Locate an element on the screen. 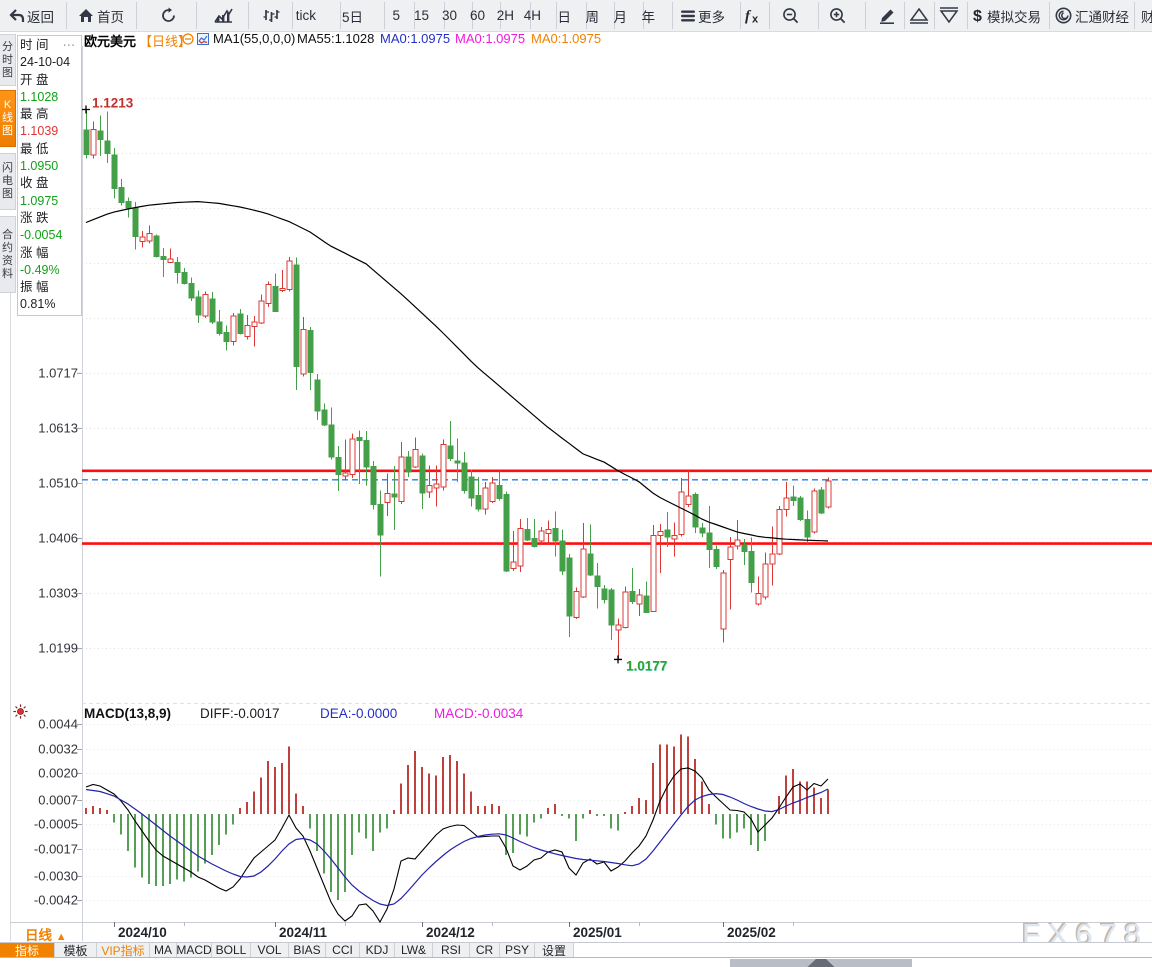 The image size is (1152, 967). zoom-out-button is located at coordinates (790, 15).